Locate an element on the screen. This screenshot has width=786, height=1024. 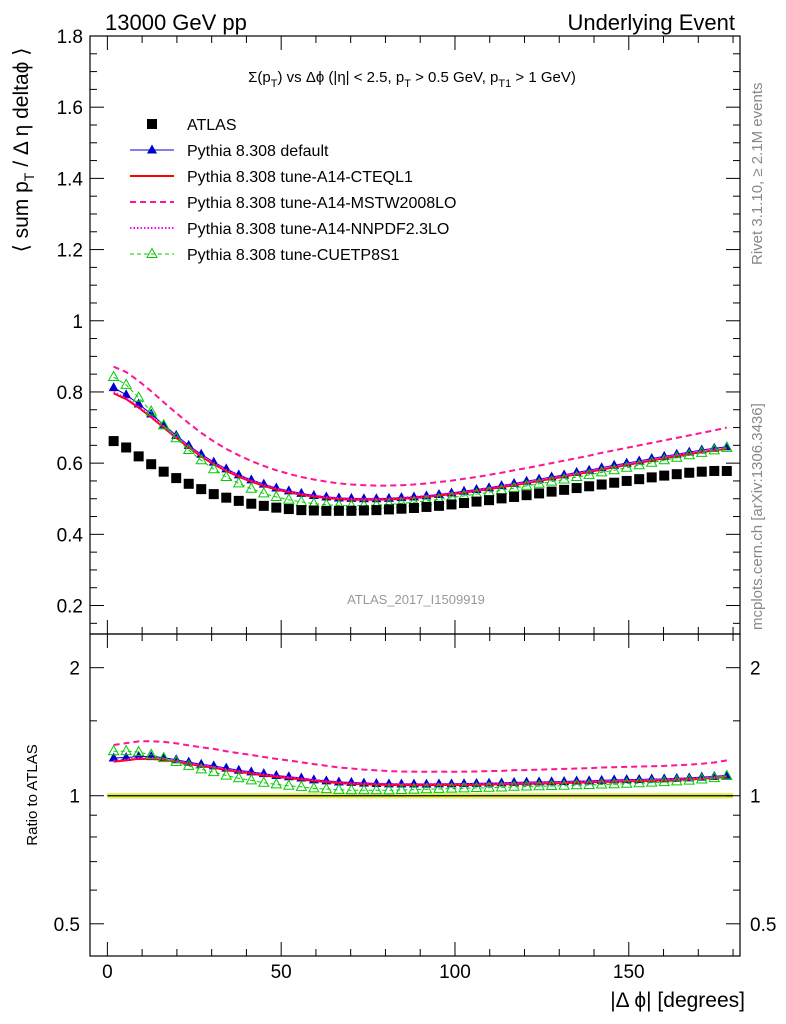
legend-label: Pythia 8.308 tune-A14-NNPDF2.3LO is located at coordinates (318, 229).